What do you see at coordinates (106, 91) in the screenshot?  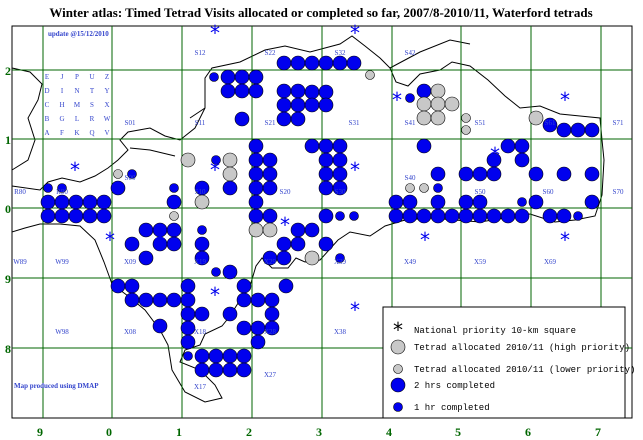 I see `letter-grid-label: Y` at bounding box center [106, 91].